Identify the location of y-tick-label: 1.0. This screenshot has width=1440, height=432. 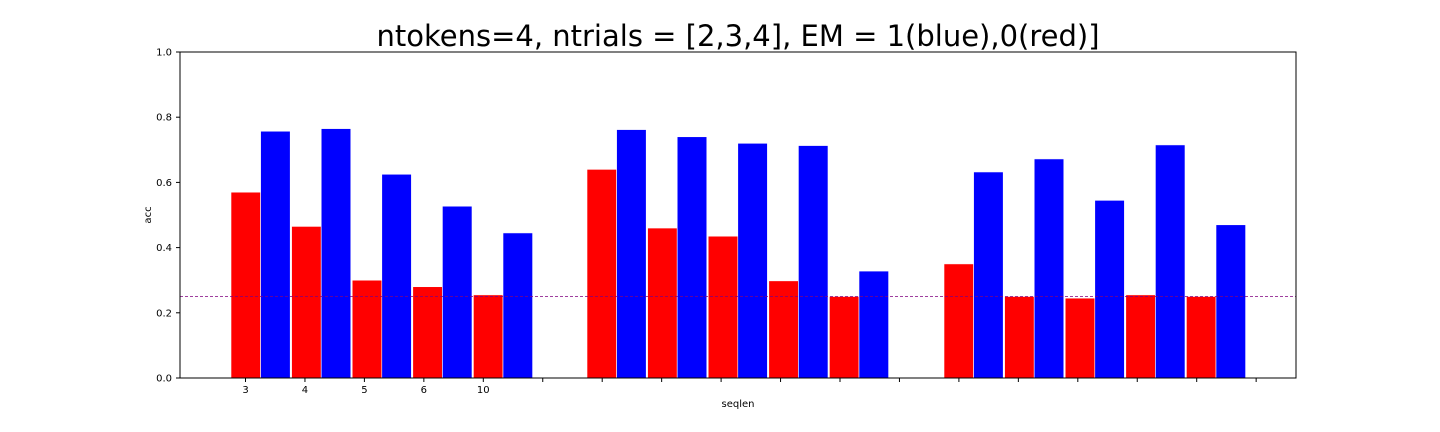
(164, 53).